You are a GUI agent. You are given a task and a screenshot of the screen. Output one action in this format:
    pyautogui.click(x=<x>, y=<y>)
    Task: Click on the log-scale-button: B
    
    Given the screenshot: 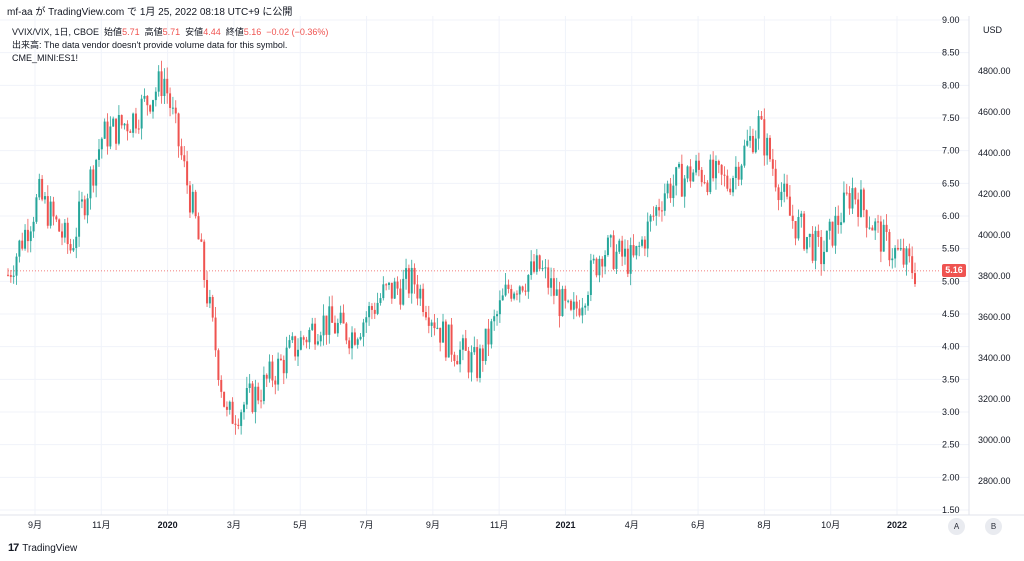 What is the action you would take?
    pyautogui.click(x=993, y=526)
    